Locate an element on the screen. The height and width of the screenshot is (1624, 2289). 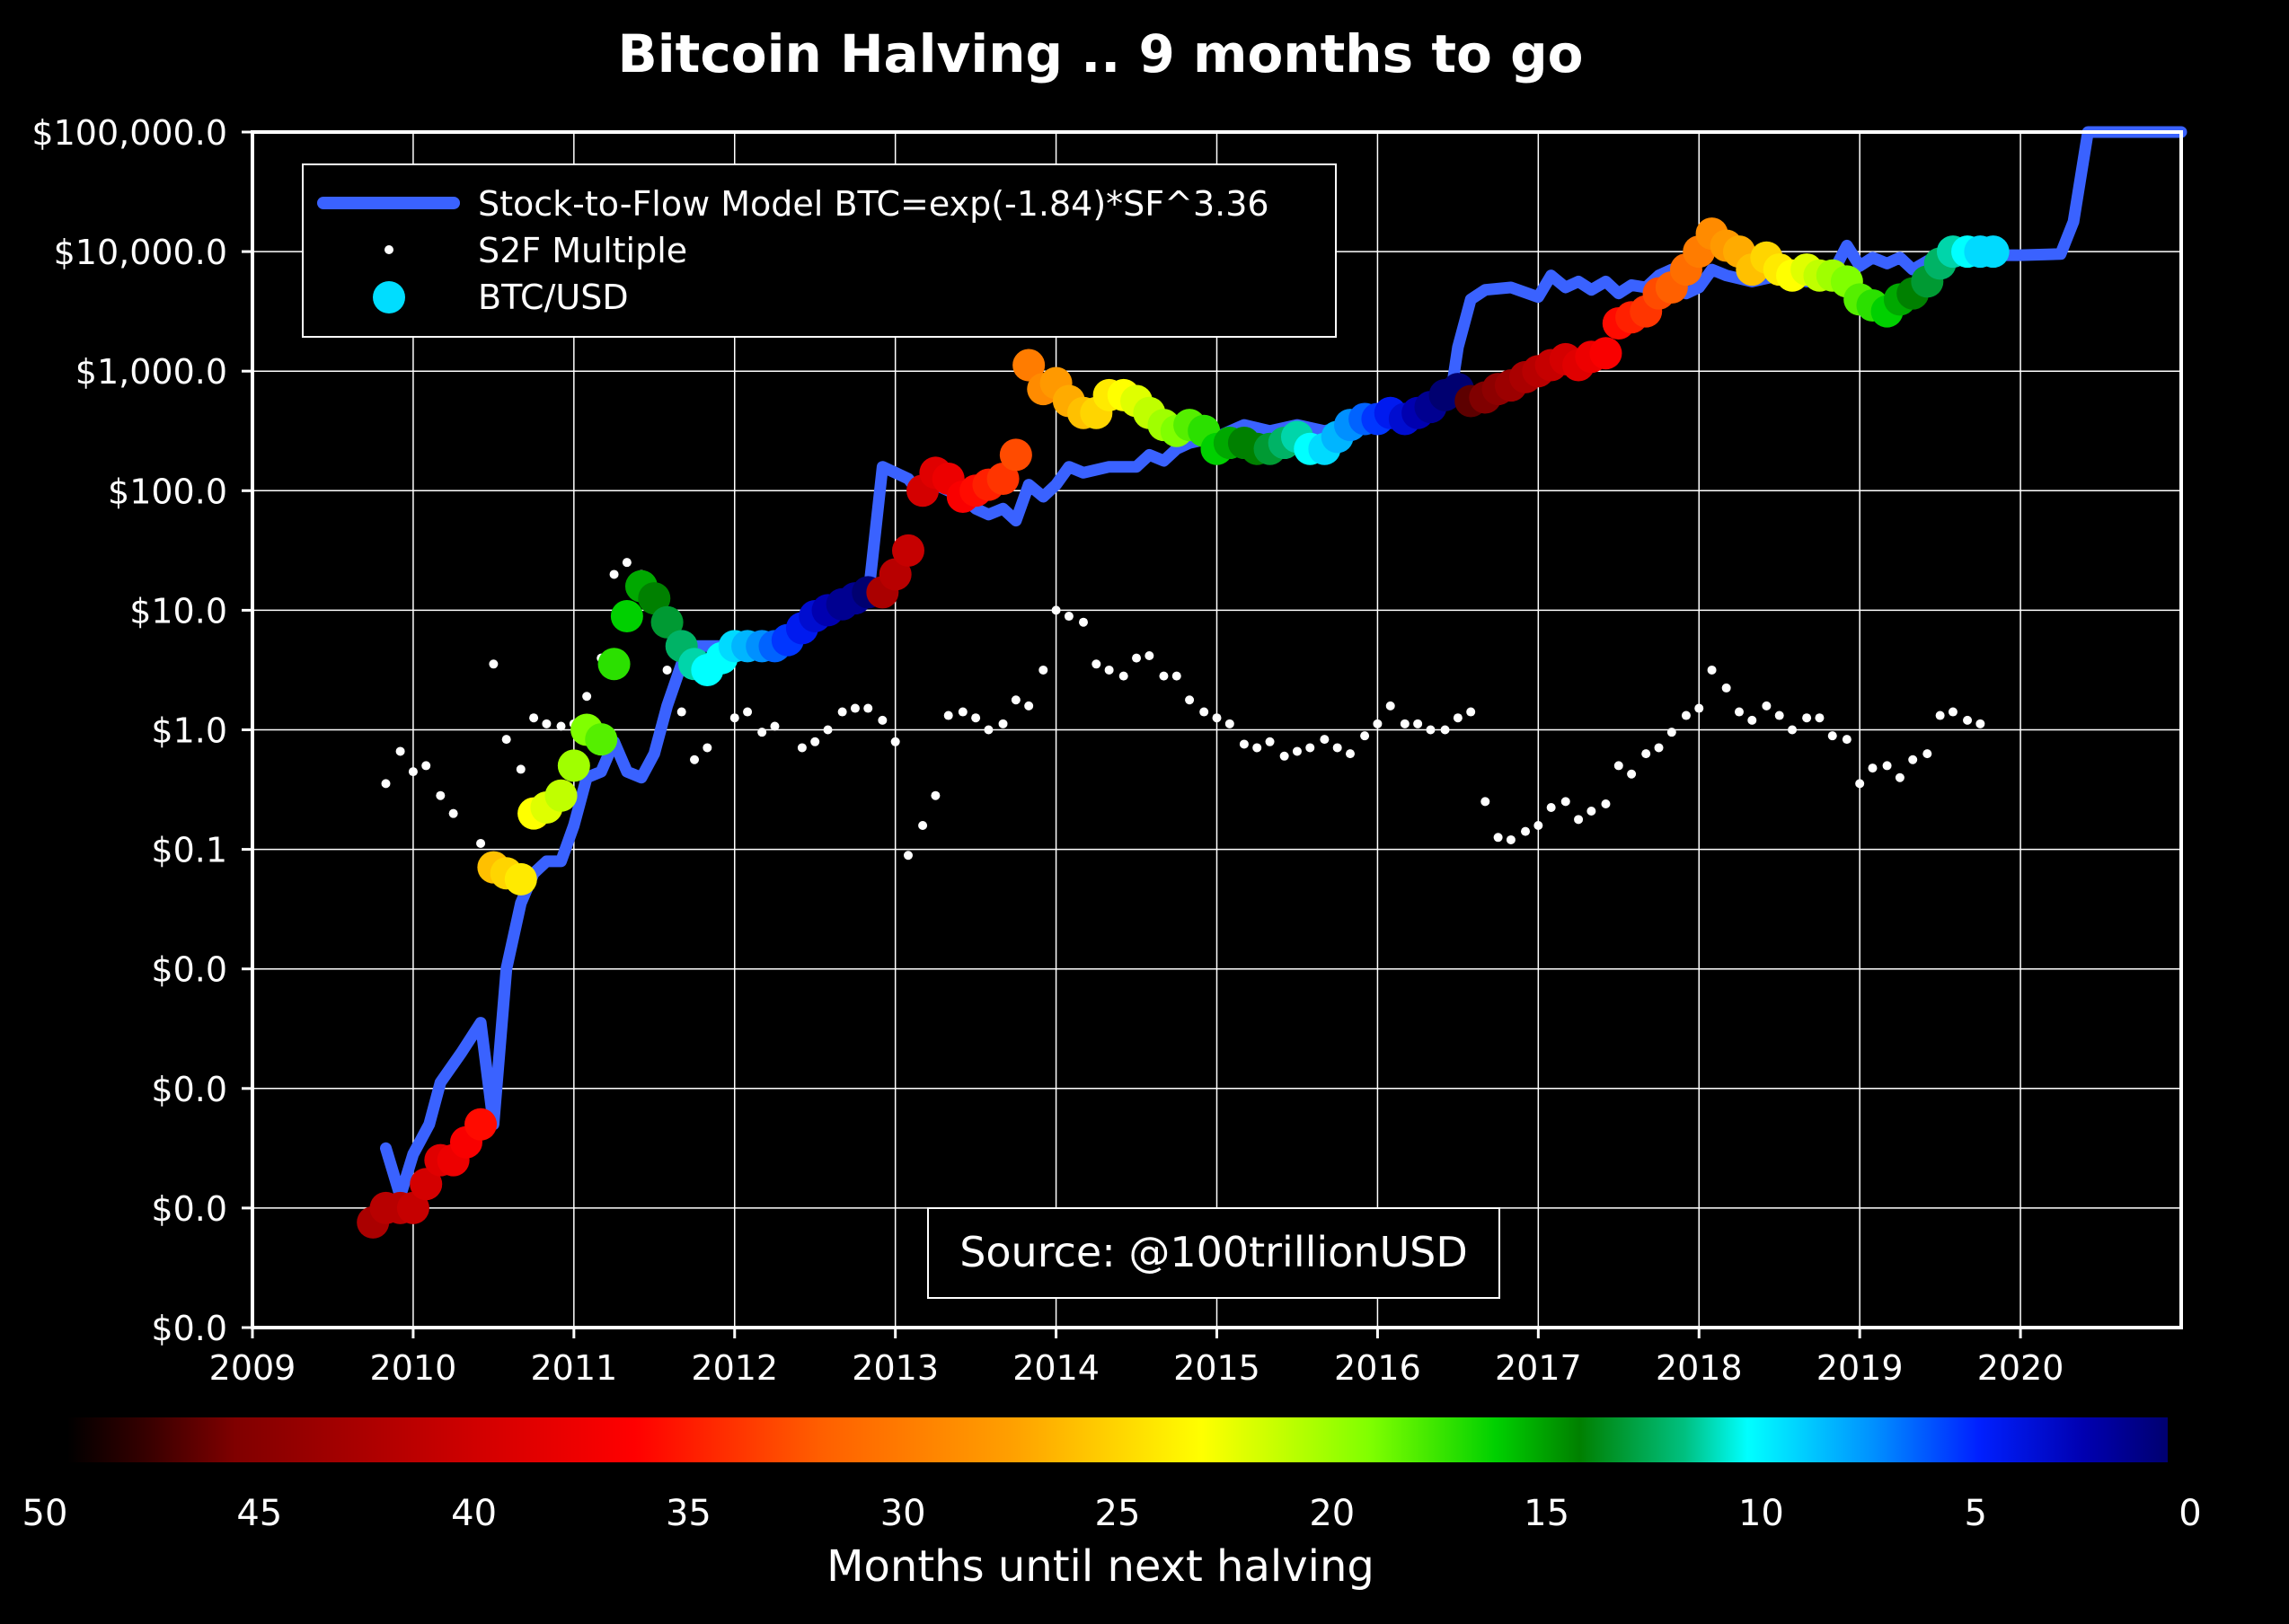
x-tick-label: 2016 is located at coordinates (1377, 1368).